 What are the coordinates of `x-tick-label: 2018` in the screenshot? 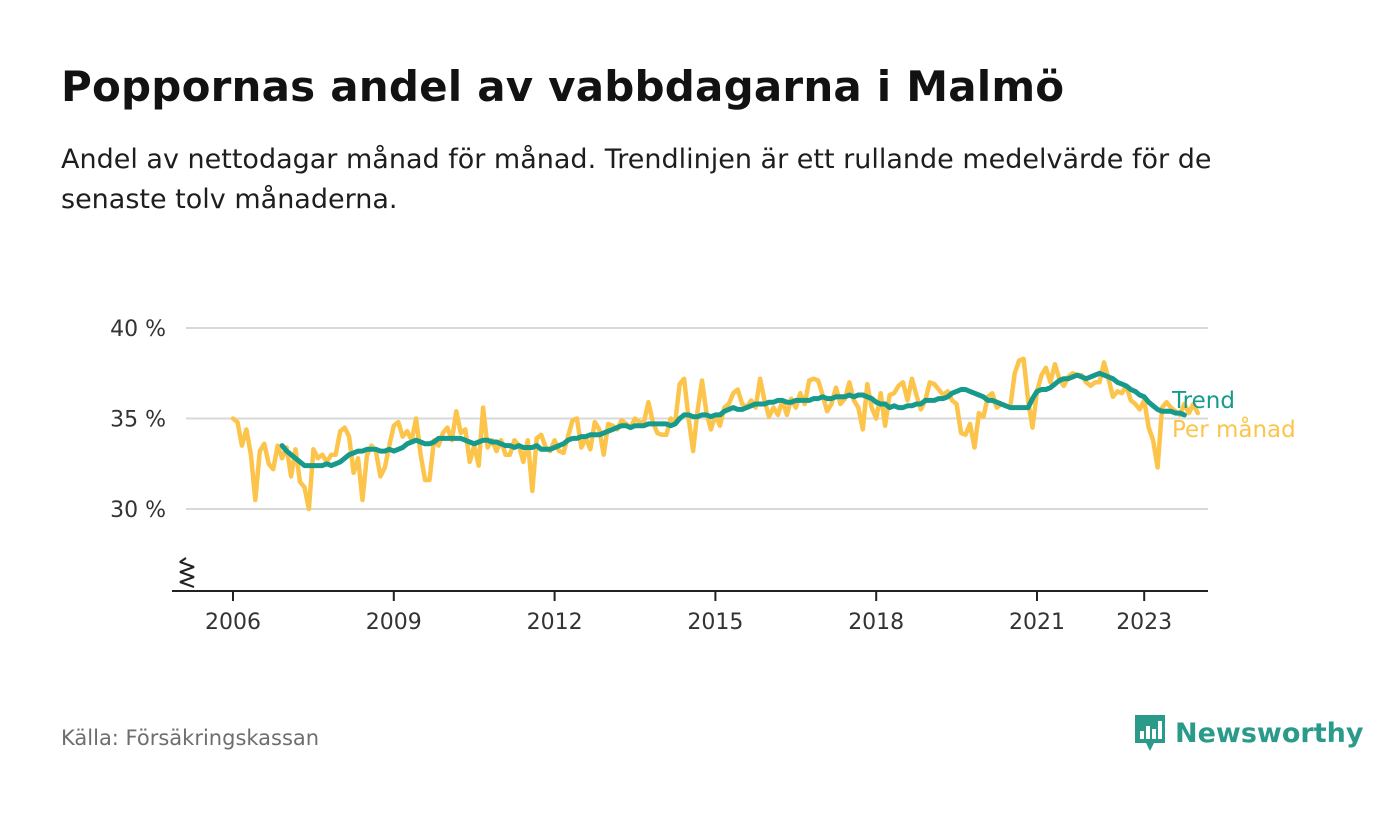 It's located at (876, 622).